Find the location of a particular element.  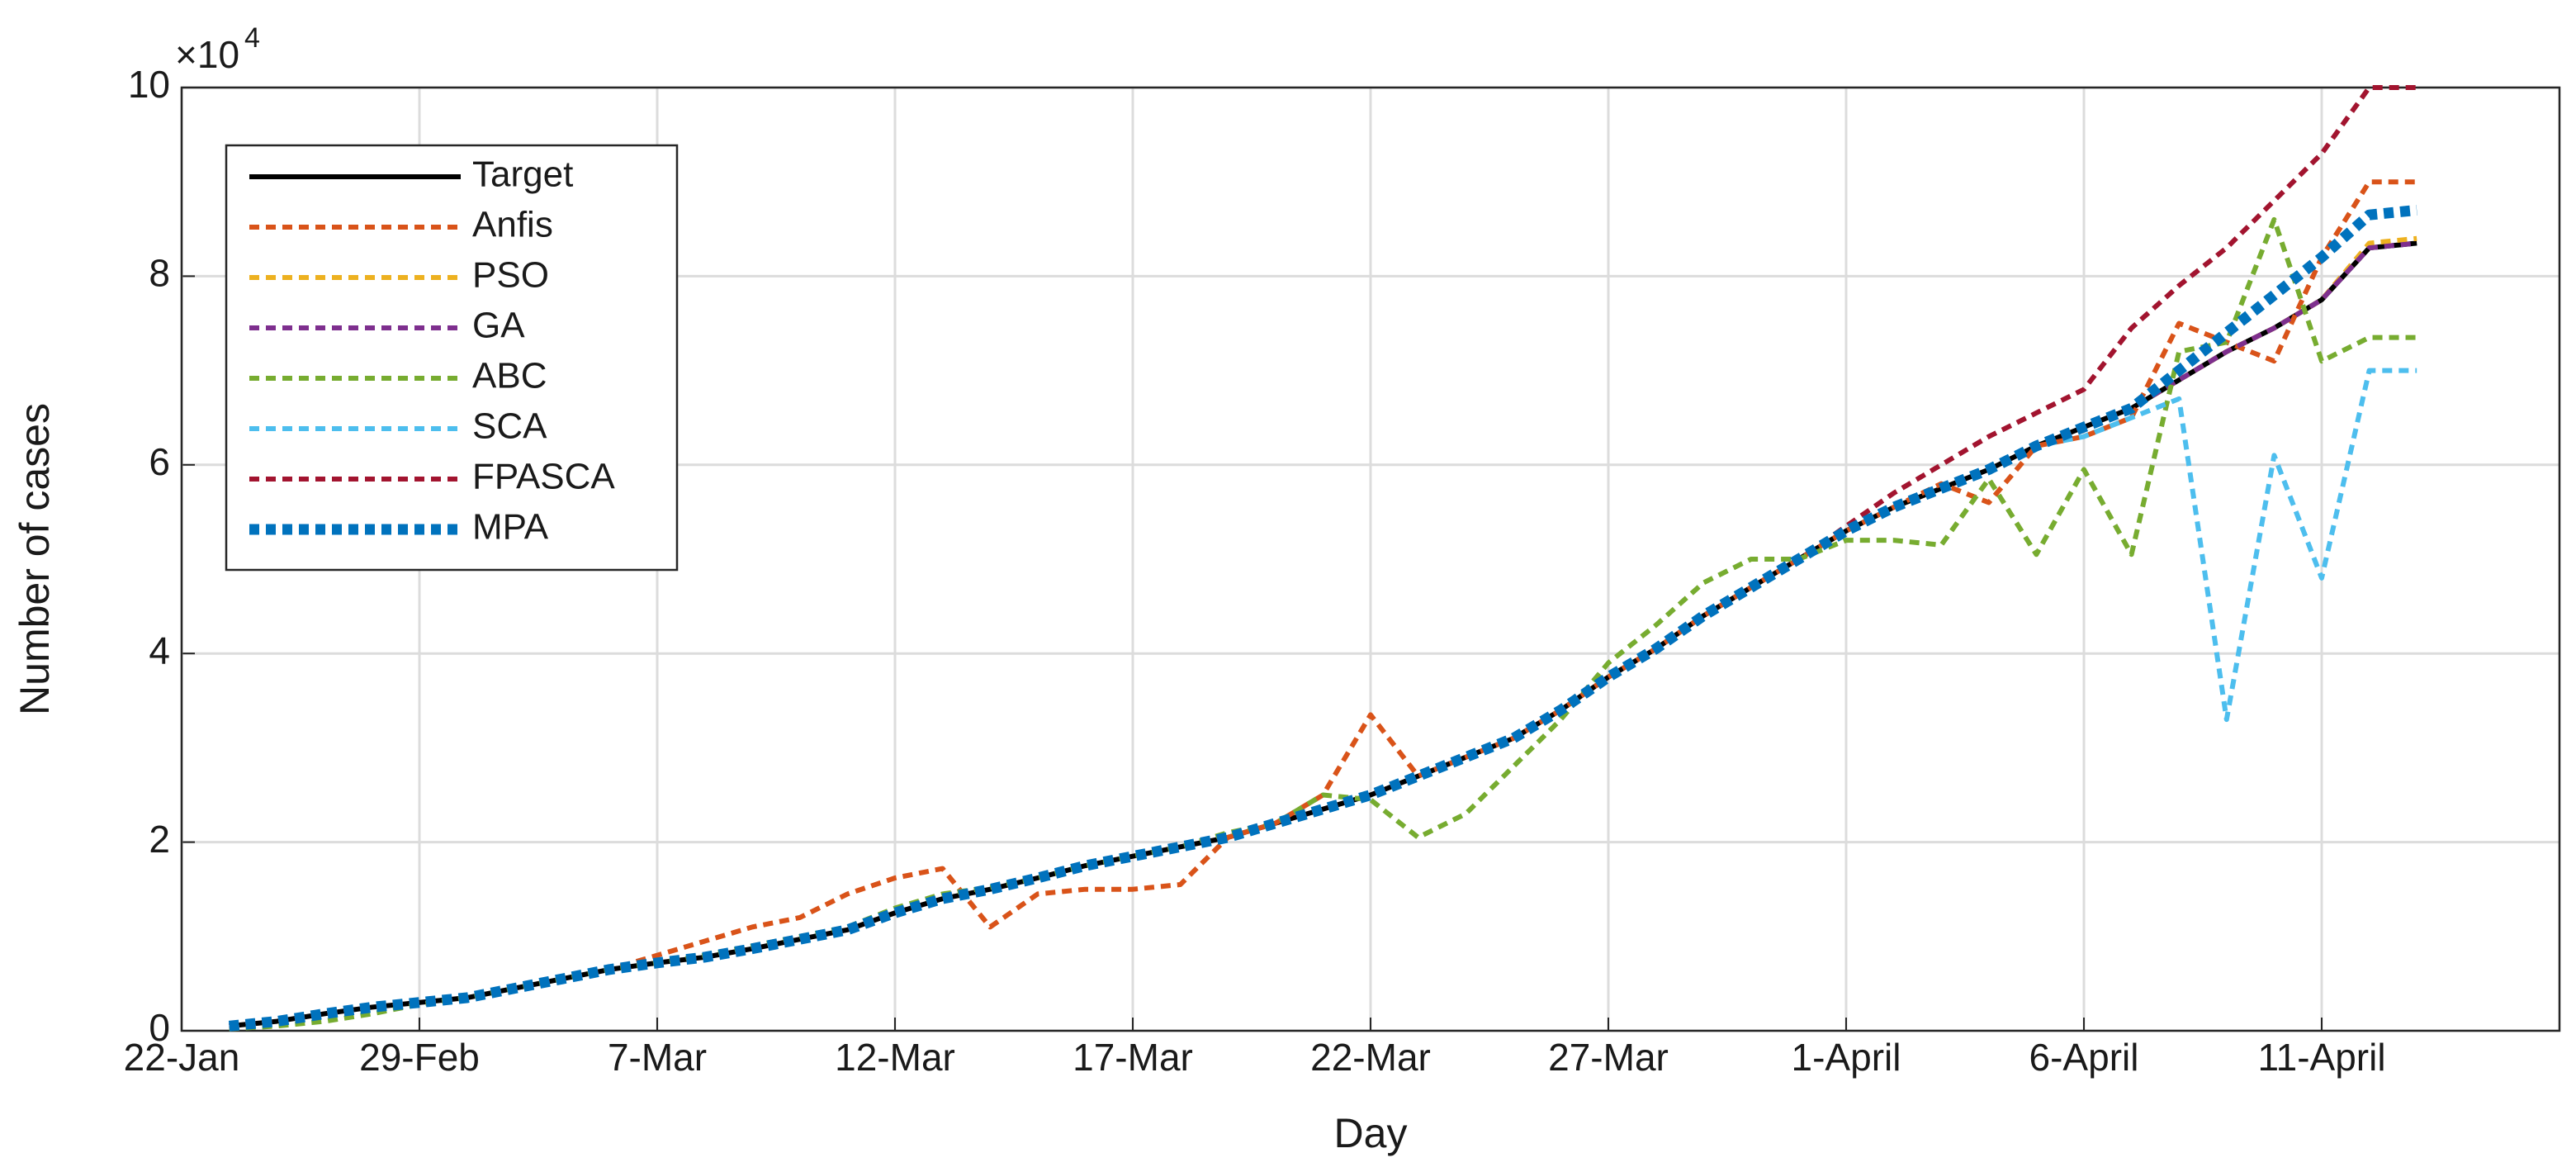

y-tick-label: 0 is located at coordinates (159, 1027).